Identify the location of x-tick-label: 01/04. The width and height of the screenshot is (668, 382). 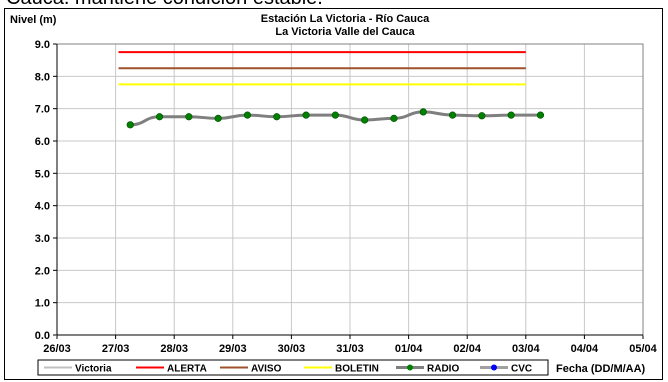
(409, 349).